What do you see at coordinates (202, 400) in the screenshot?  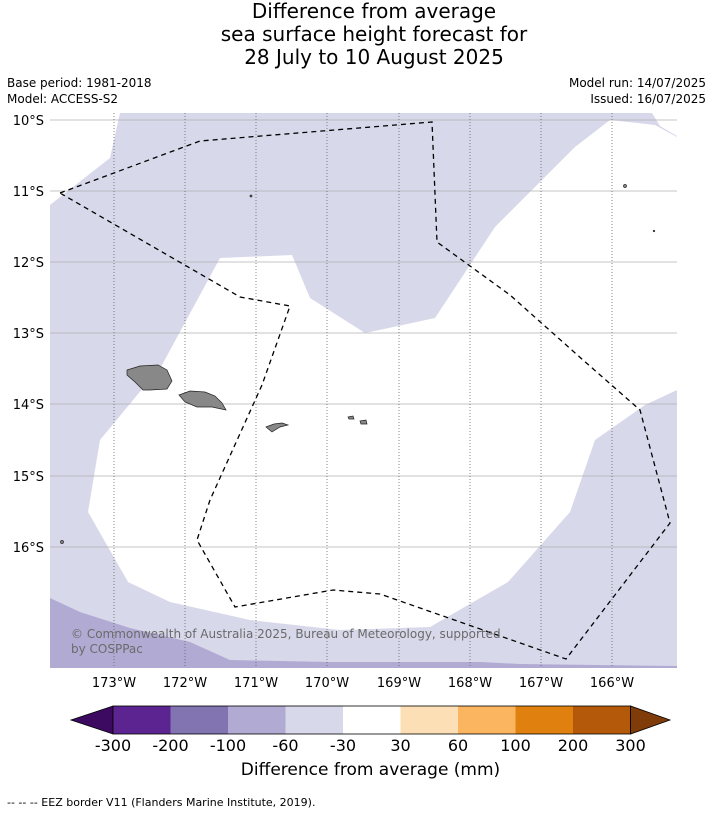 I see `upolu-island` at bounding box center [202, 400].